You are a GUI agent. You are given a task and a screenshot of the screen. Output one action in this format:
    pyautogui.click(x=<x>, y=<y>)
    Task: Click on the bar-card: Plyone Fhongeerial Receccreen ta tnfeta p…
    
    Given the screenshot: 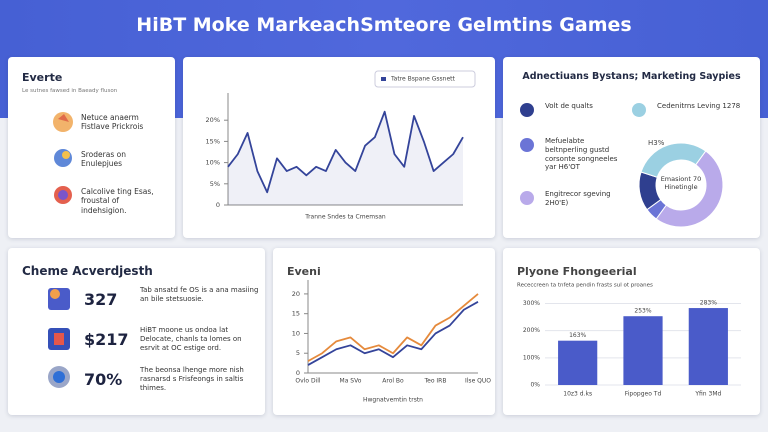 What is the action you would take?
    pyautogui.click(x=631, y=331)
    